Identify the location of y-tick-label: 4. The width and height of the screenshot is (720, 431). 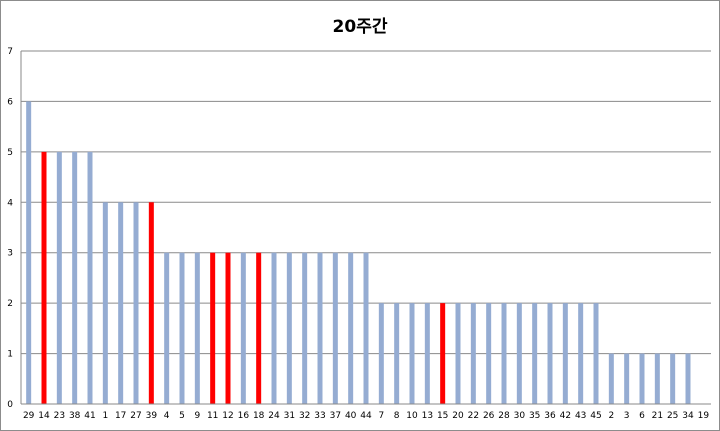
(10, 203).